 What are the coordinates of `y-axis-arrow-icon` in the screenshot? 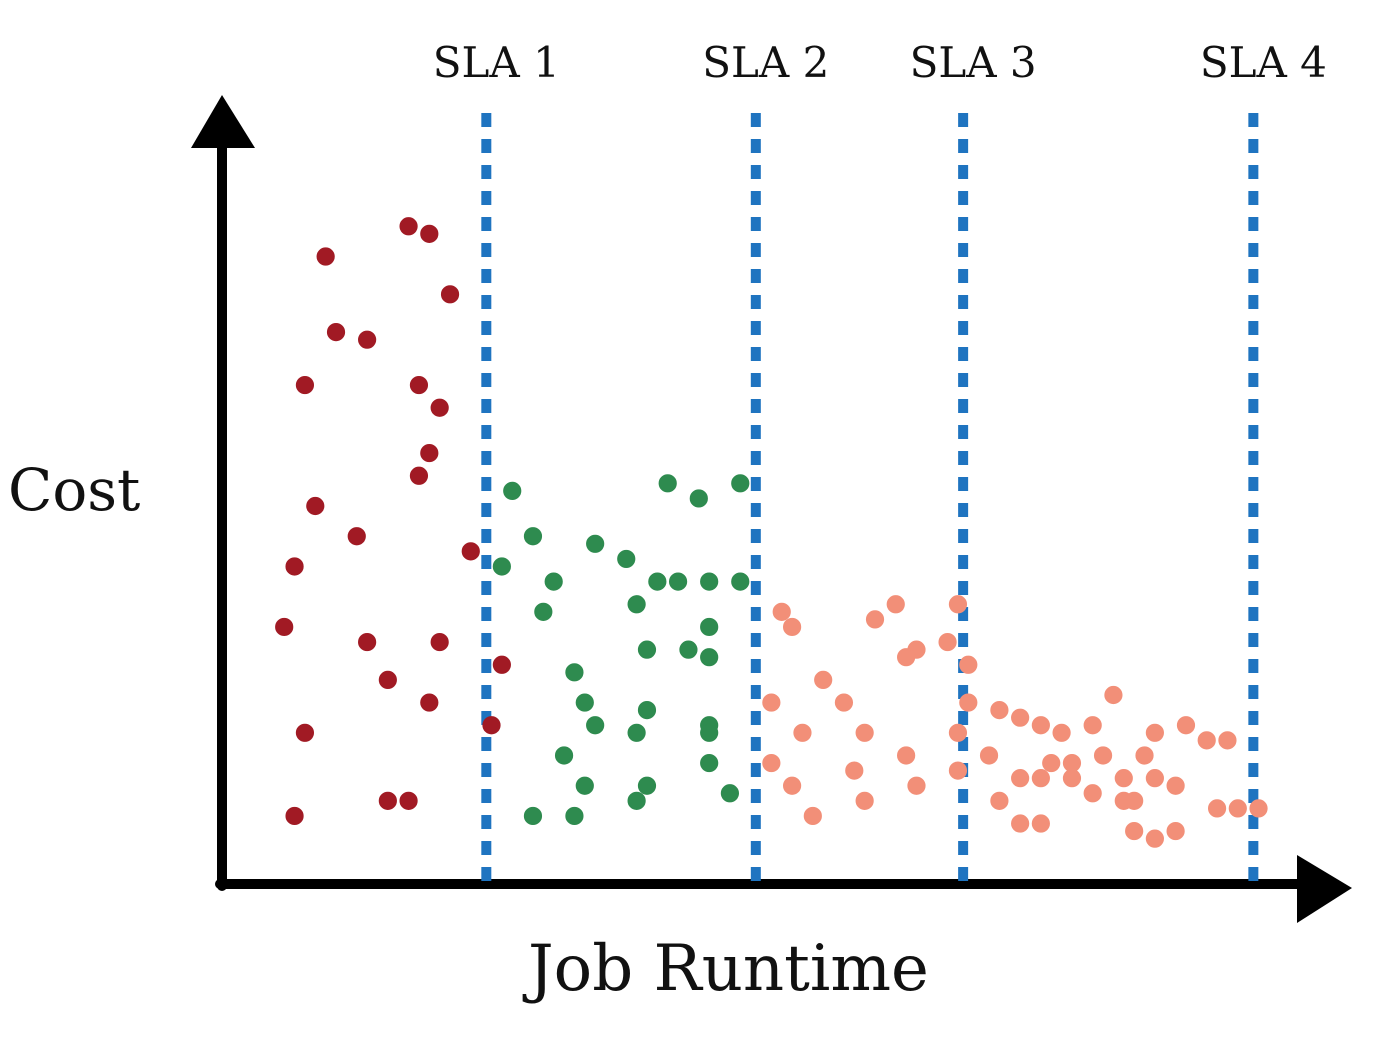 It's located at (223, 121).